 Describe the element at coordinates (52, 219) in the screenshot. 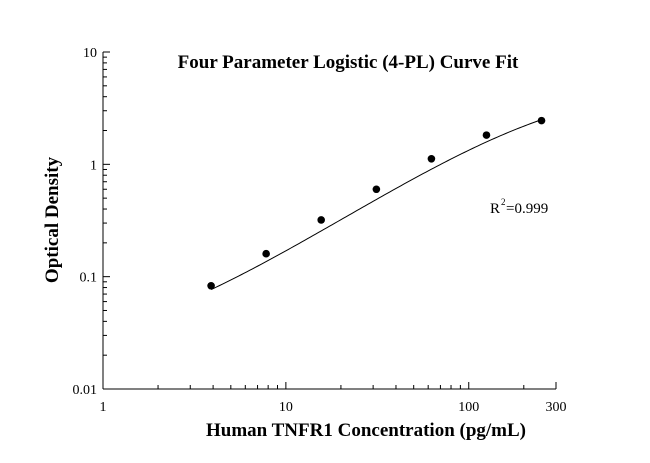

I see `y-axis-label: Optical Density` at that location.